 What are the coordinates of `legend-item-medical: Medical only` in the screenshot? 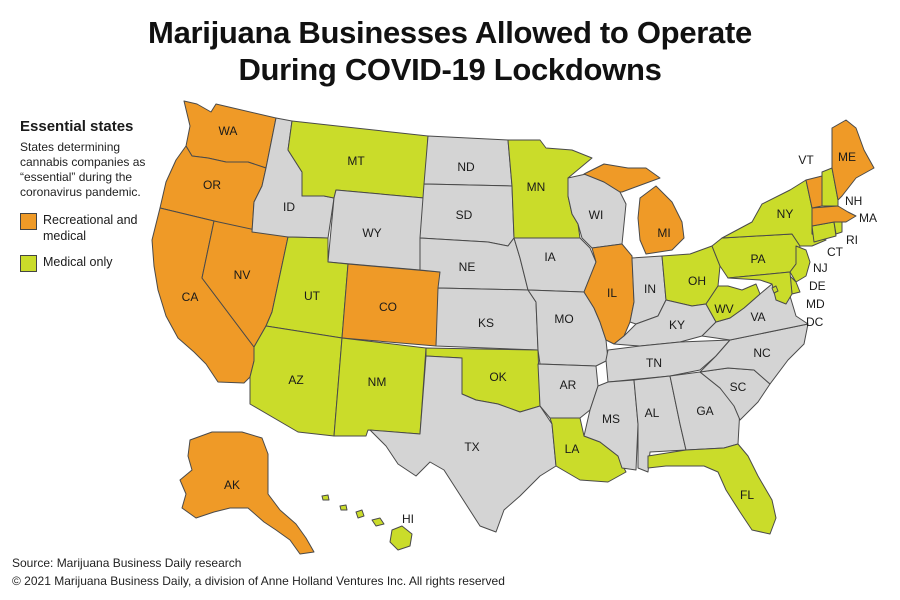 It's located at (95, 263).